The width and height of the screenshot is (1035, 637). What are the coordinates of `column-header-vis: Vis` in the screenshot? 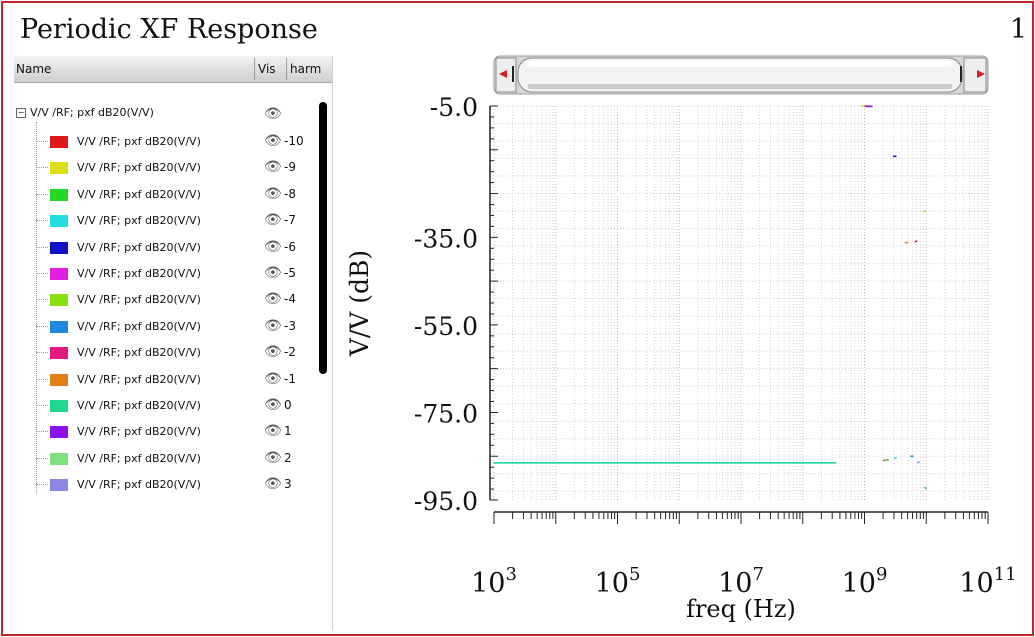 It's located at (267, 69).